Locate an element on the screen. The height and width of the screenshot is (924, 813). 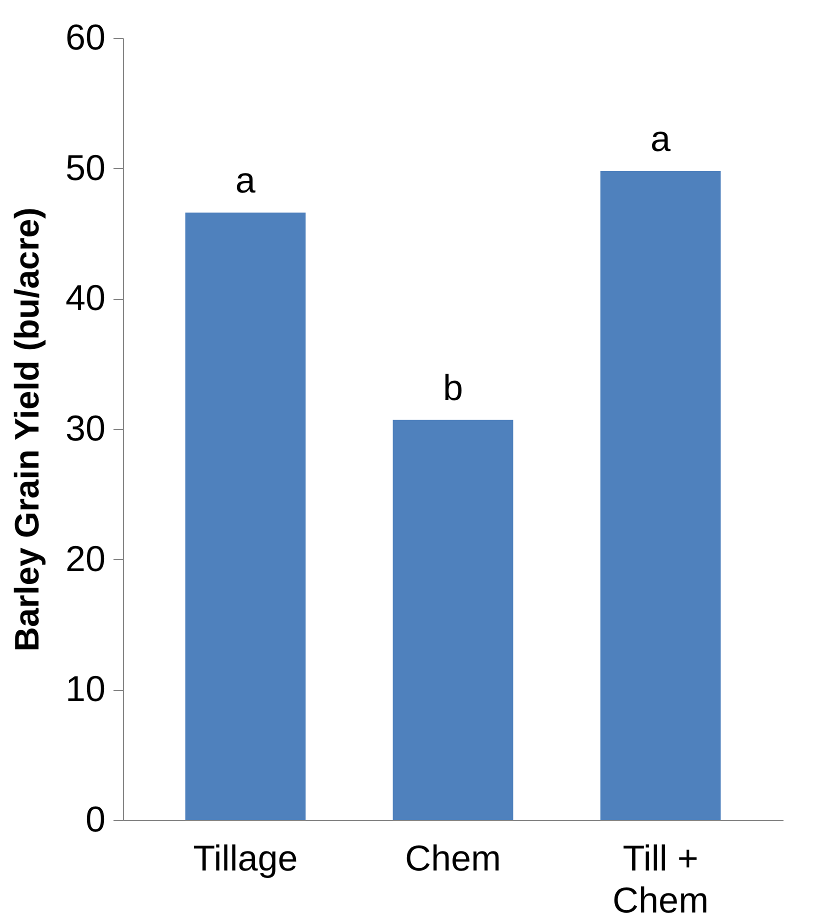
y-tick-label: 20 is located at coordinates (85, 558).